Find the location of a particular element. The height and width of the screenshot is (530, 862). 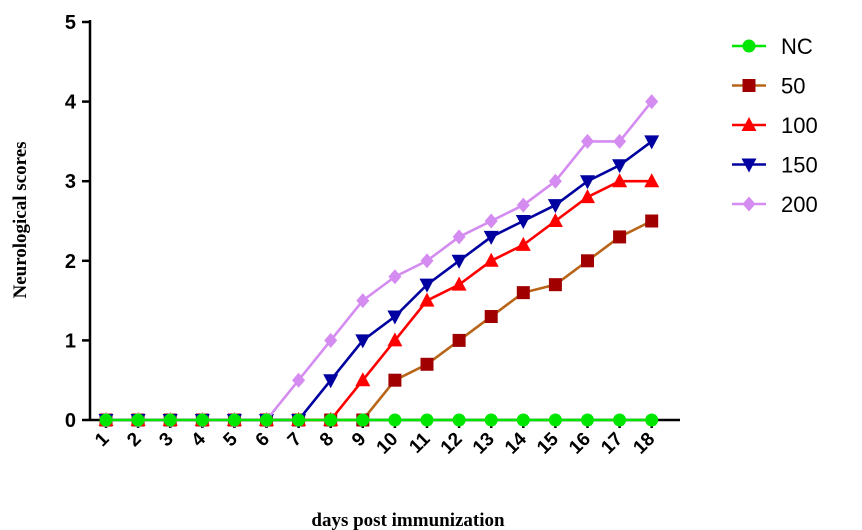

x-axis-title: days post immunization is located at coordinates (408, 520).